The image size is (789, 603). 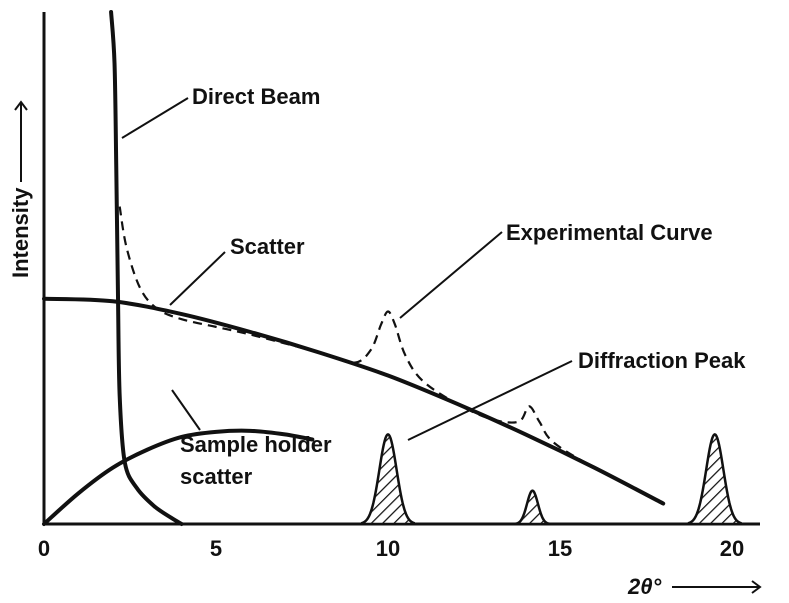 I want to click on label-sample-holder: Sample holder, so click(x=256, y=444).